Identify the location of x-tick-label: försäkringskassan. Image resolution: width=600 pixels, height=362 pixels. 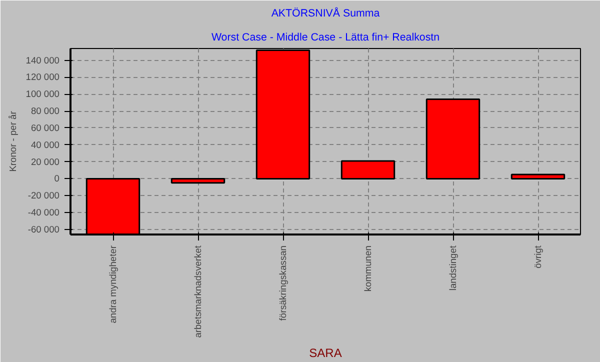
(283, 283).